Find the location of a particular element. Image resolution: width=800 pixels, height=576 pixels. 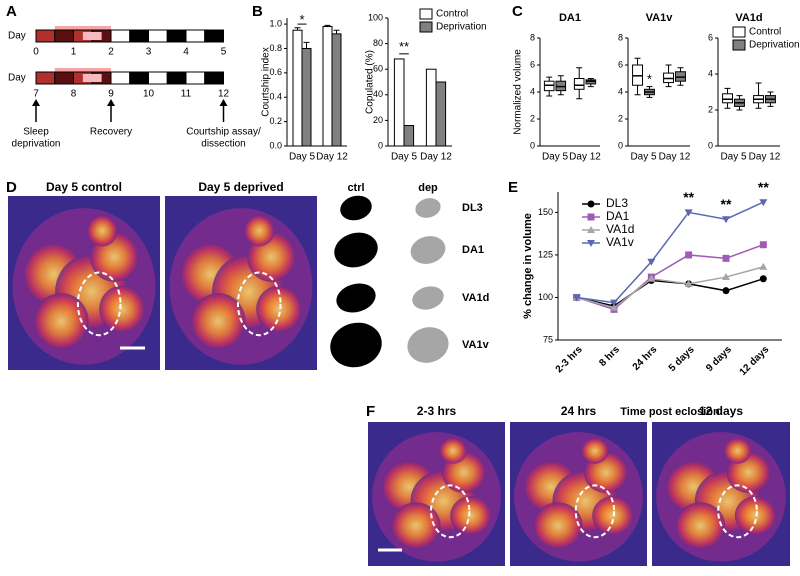

y-tick-label: 125 is located at coordinates (545, 254).